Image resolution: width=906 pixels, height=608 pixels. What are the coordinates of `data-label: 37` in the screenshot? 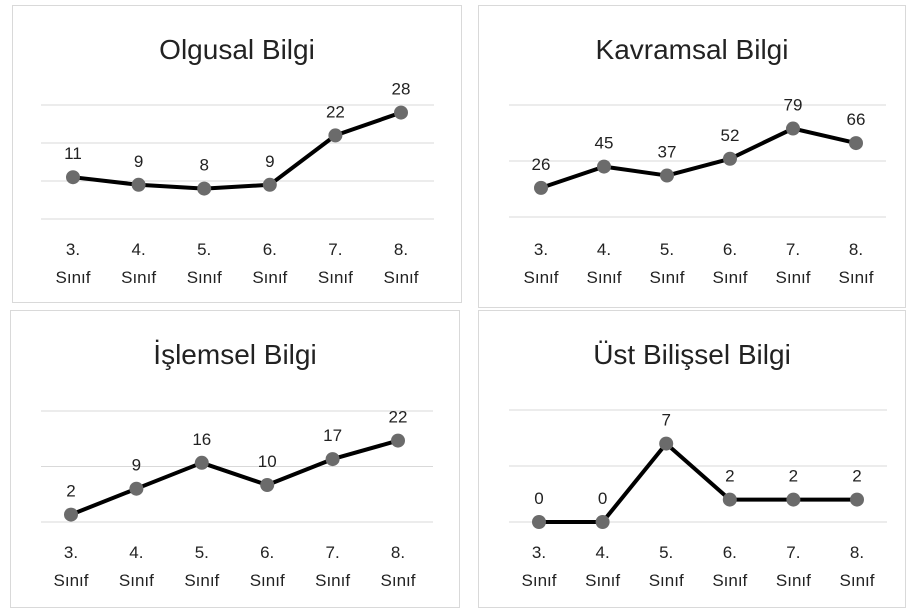 It's located at (667, 152).